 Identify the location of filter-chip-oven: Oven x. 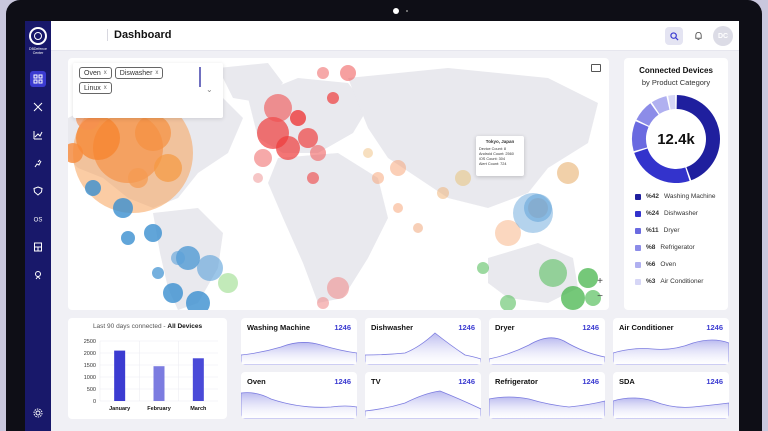
(95, 73).